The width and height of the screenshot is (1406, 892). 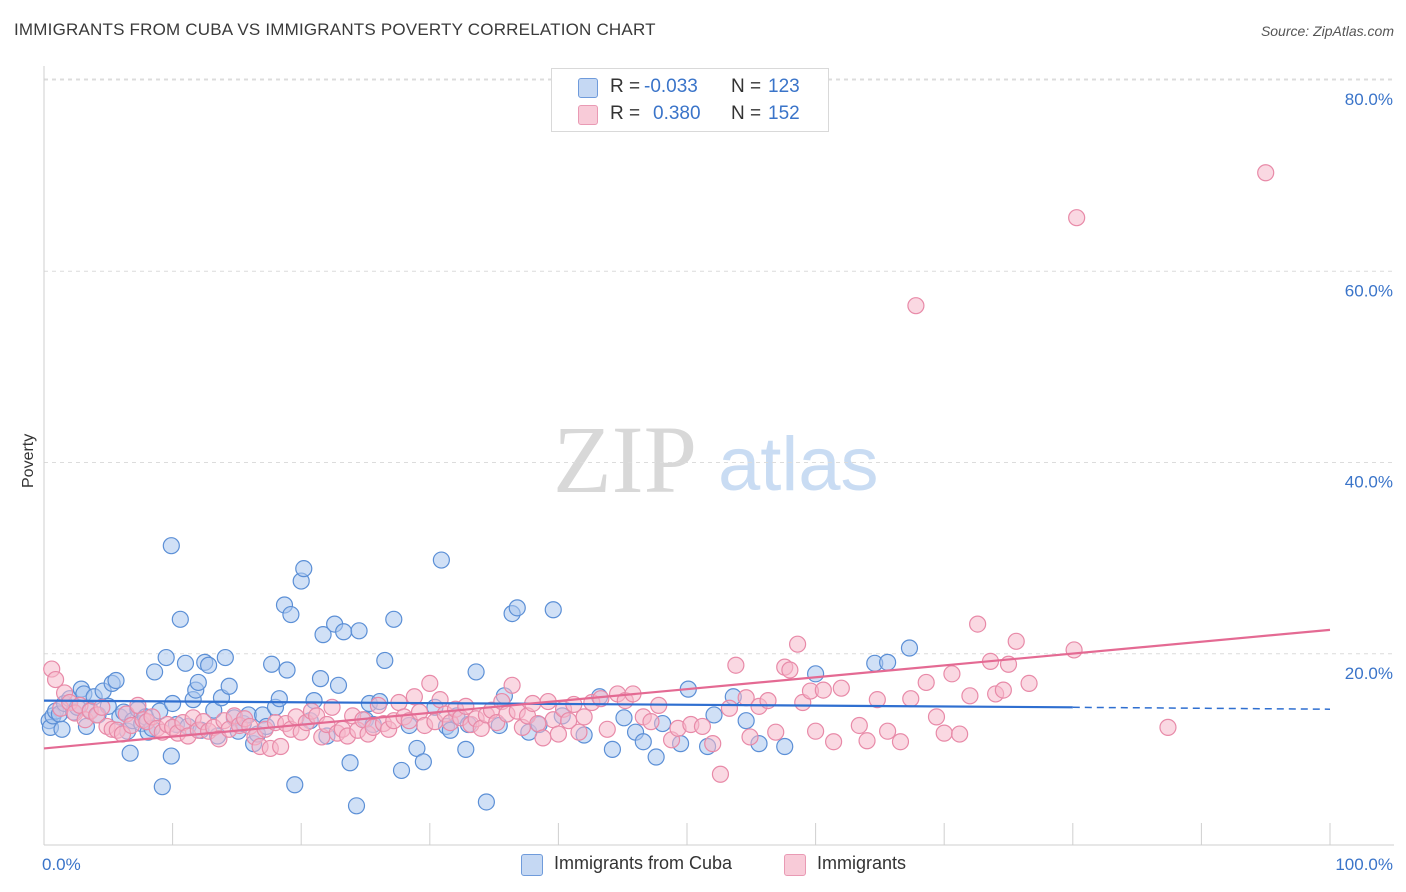 What do you see at coordinates (784, 86) in the screenshot?
I see `legend-n-value: 123` at bounding box center [784, 86].